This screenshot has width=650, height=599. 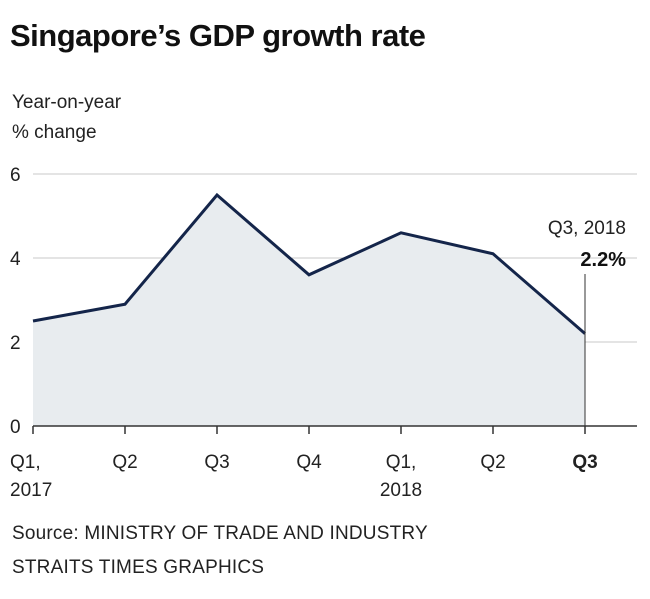 What do you see at coordinates (218, 35) in the screenshot?
I see `chart-title: Singapore’s GDP growth rate` at bounding box center [218, 35].